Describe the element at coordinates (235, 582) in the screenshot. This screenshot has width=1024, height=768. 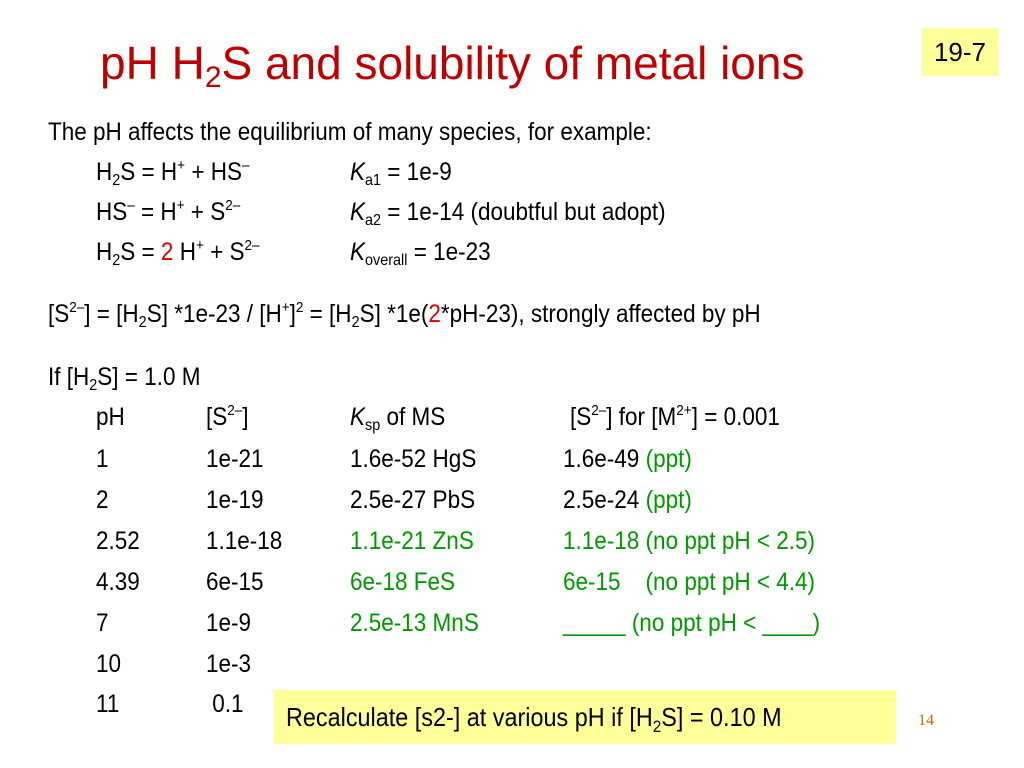
I see `cell-sulfide: 6e-15` at that location.